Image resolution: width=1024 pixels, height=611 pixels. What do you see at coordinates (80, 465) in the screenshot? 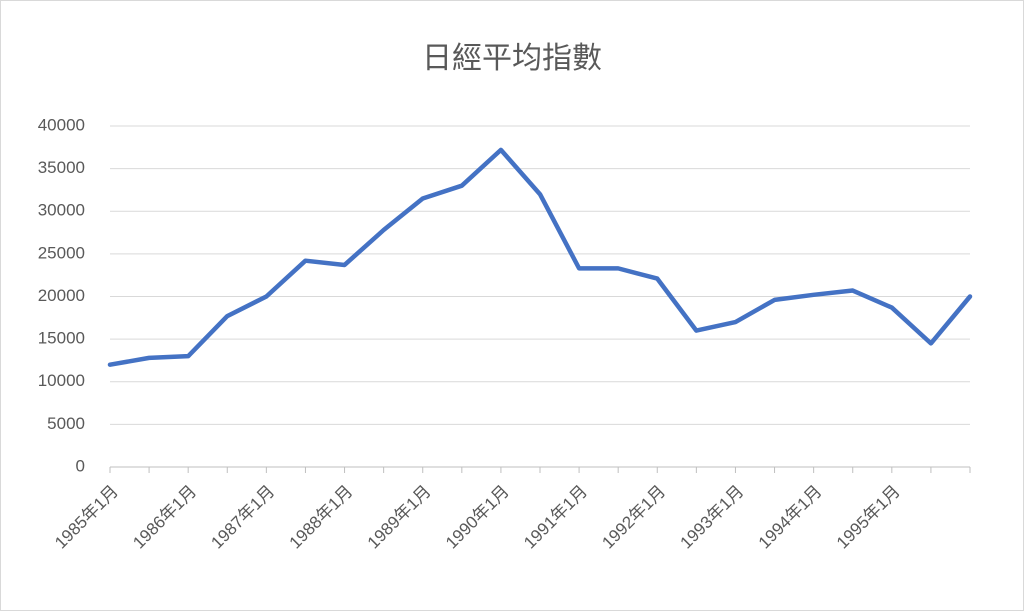
I see `y-tick-label: 0` at bounding box center [80, 465].